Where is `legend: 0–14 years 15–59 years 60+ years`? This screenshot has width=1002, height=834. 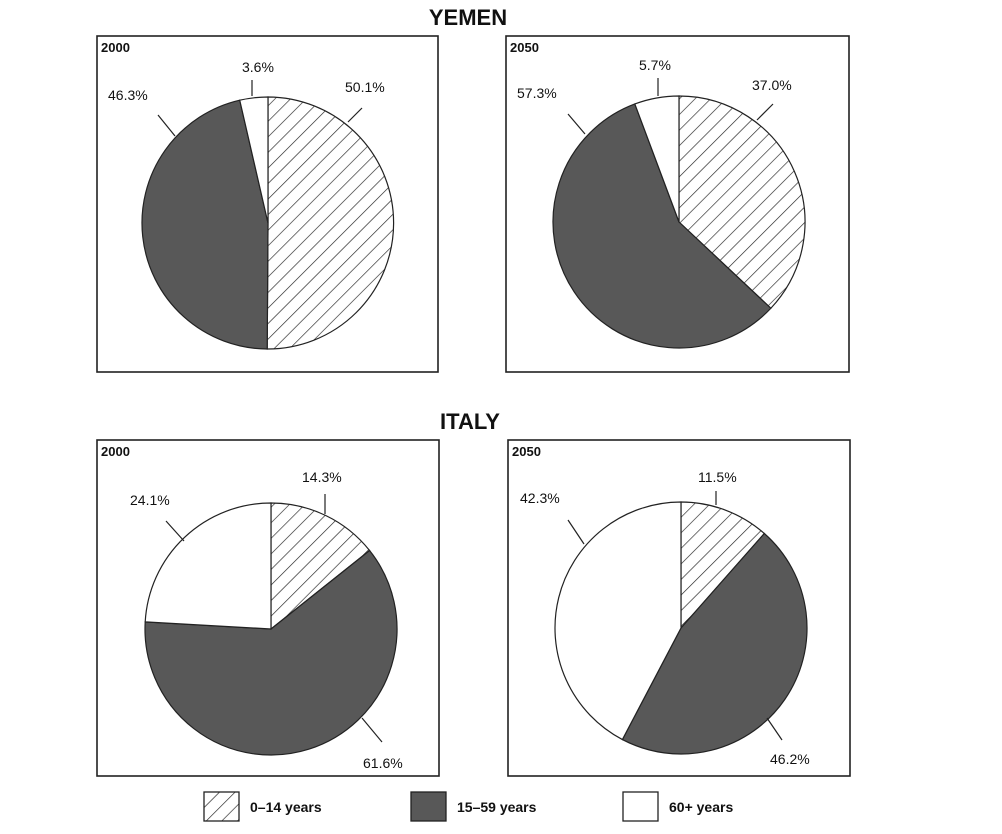 legend: 0–14 years 15–59 years 60+ years is located at coordinates (468, 806).